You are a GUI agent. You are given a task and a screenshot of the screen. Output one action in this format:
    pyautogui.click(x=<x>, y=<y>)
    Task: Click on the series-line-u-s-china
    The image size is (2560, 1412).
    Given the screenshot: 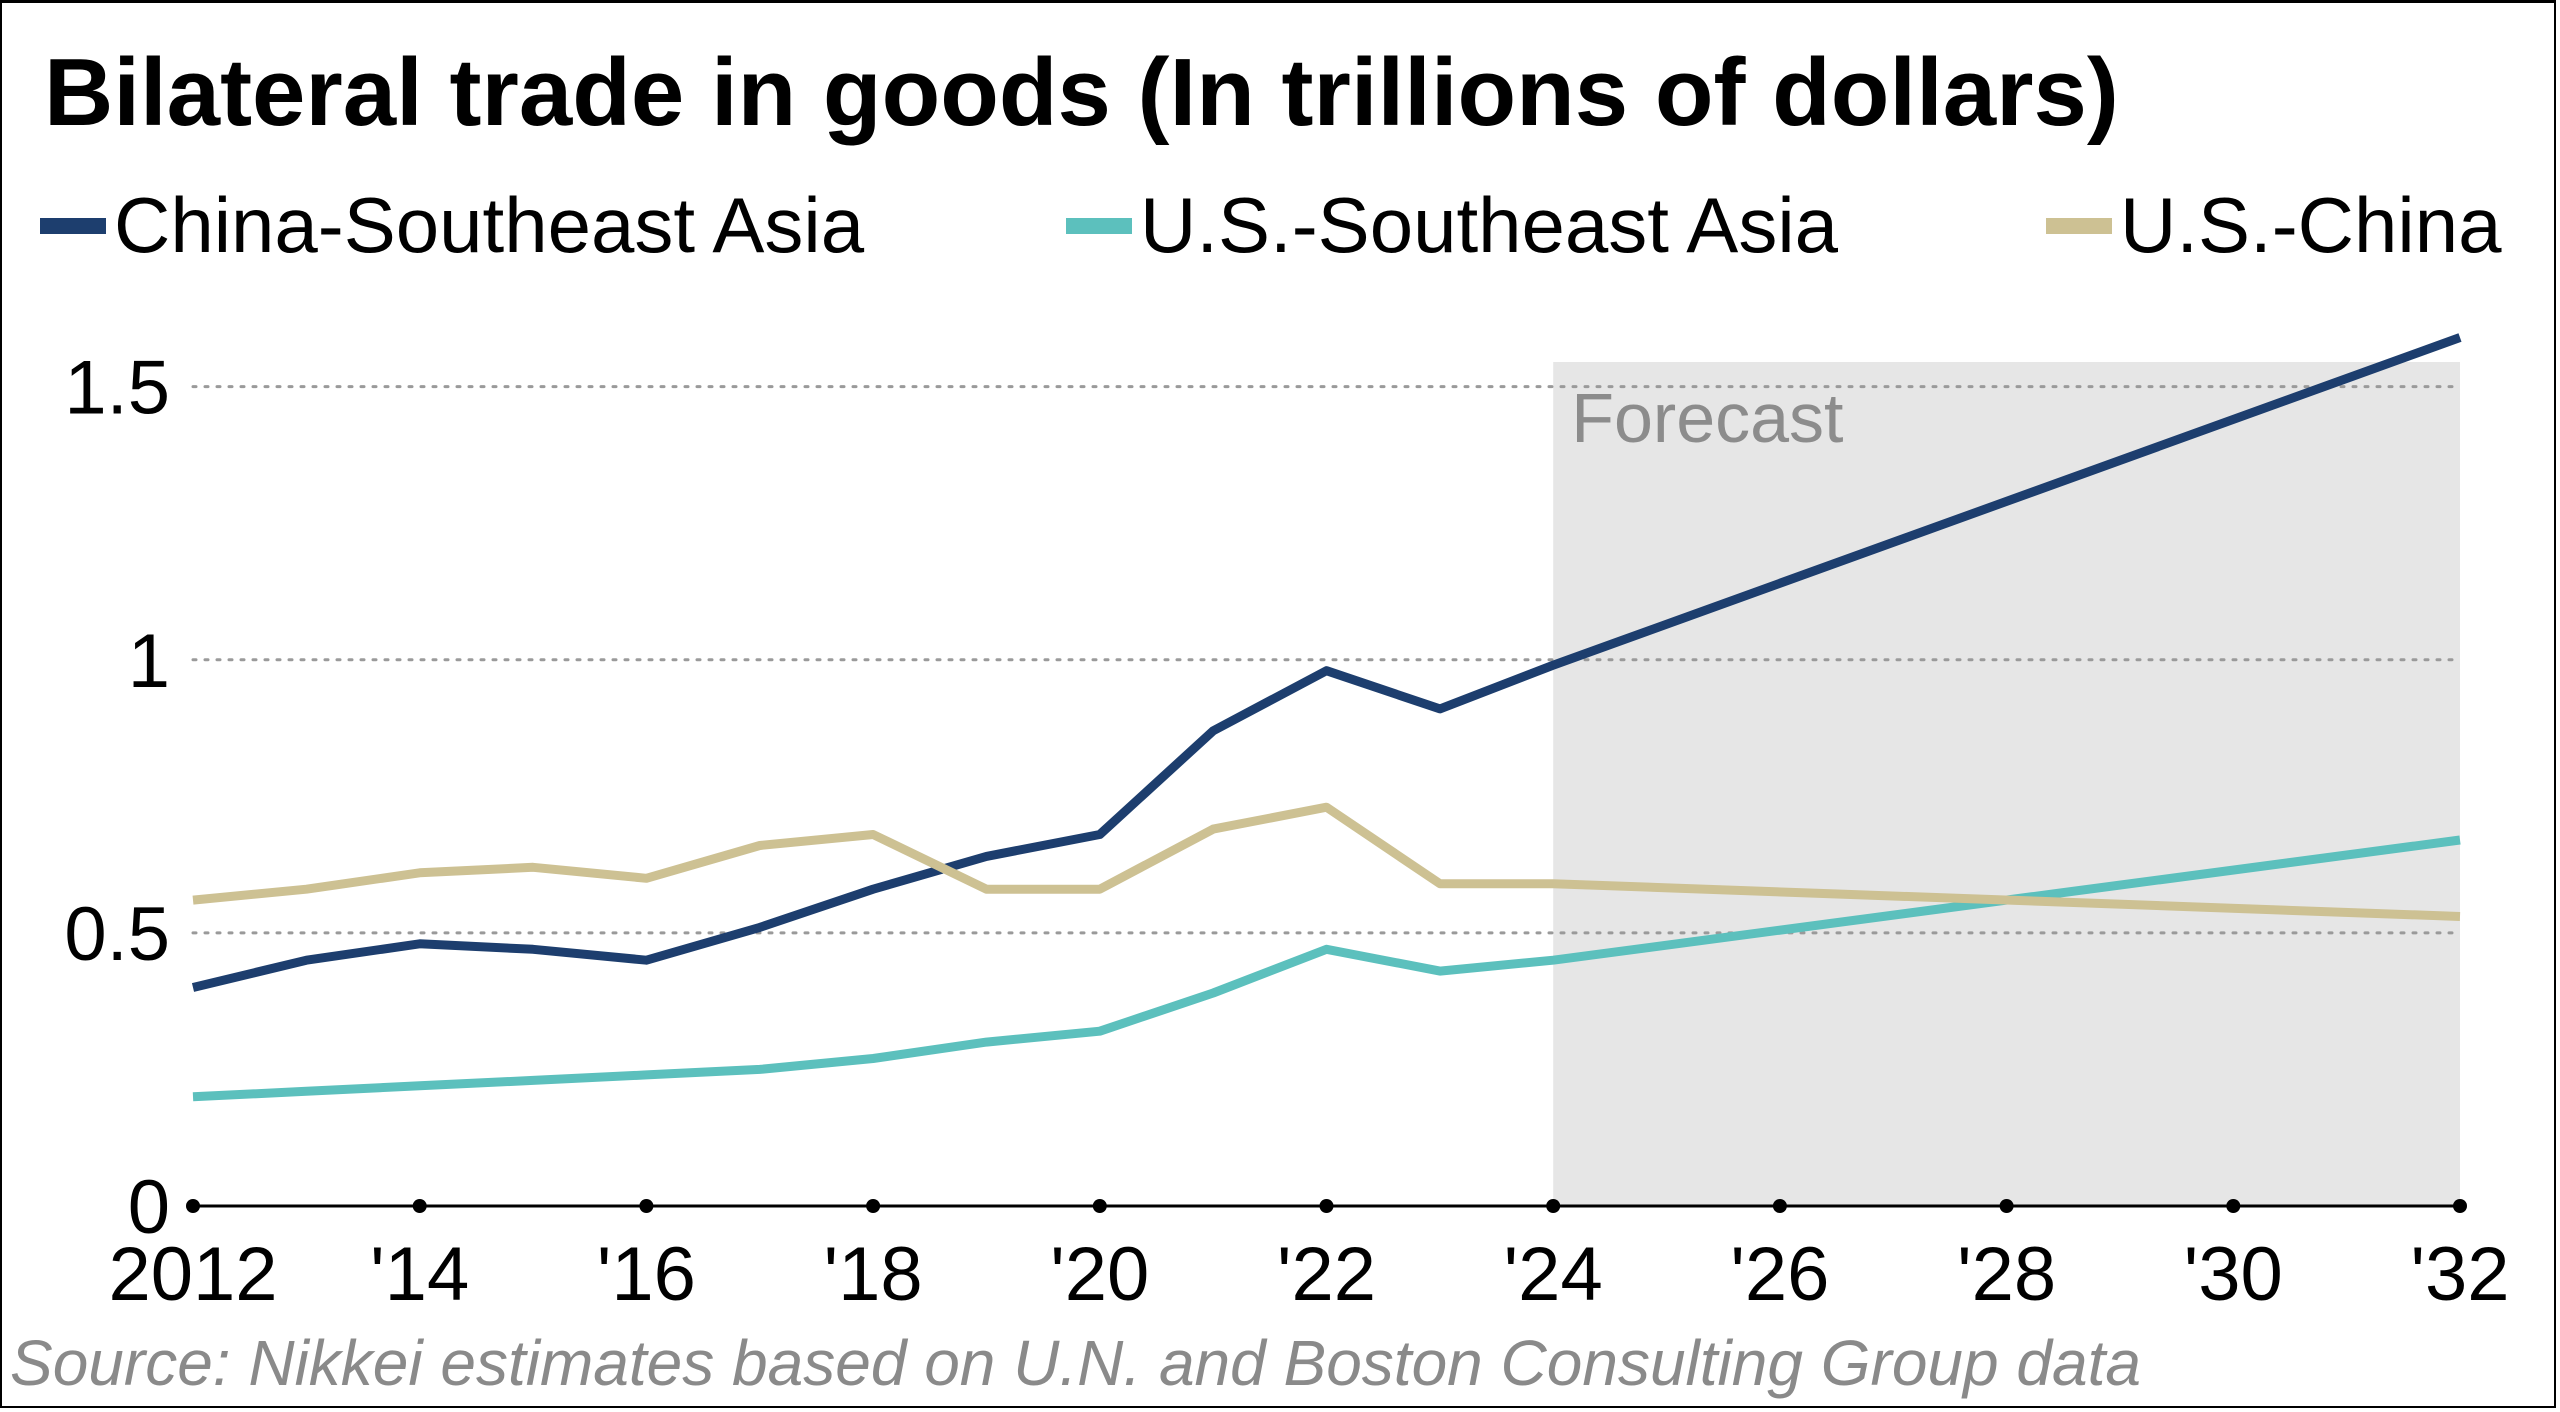 What is the action you would take?
    pyautogui.click(x=1326, y=861)
    